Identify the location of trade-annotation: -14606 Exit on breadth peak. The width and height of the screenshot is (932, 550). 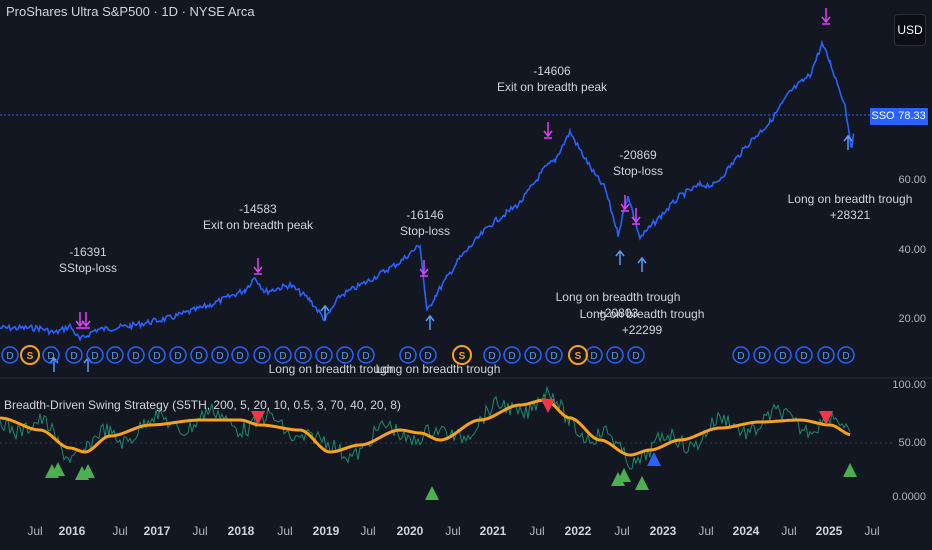
(552, 79).